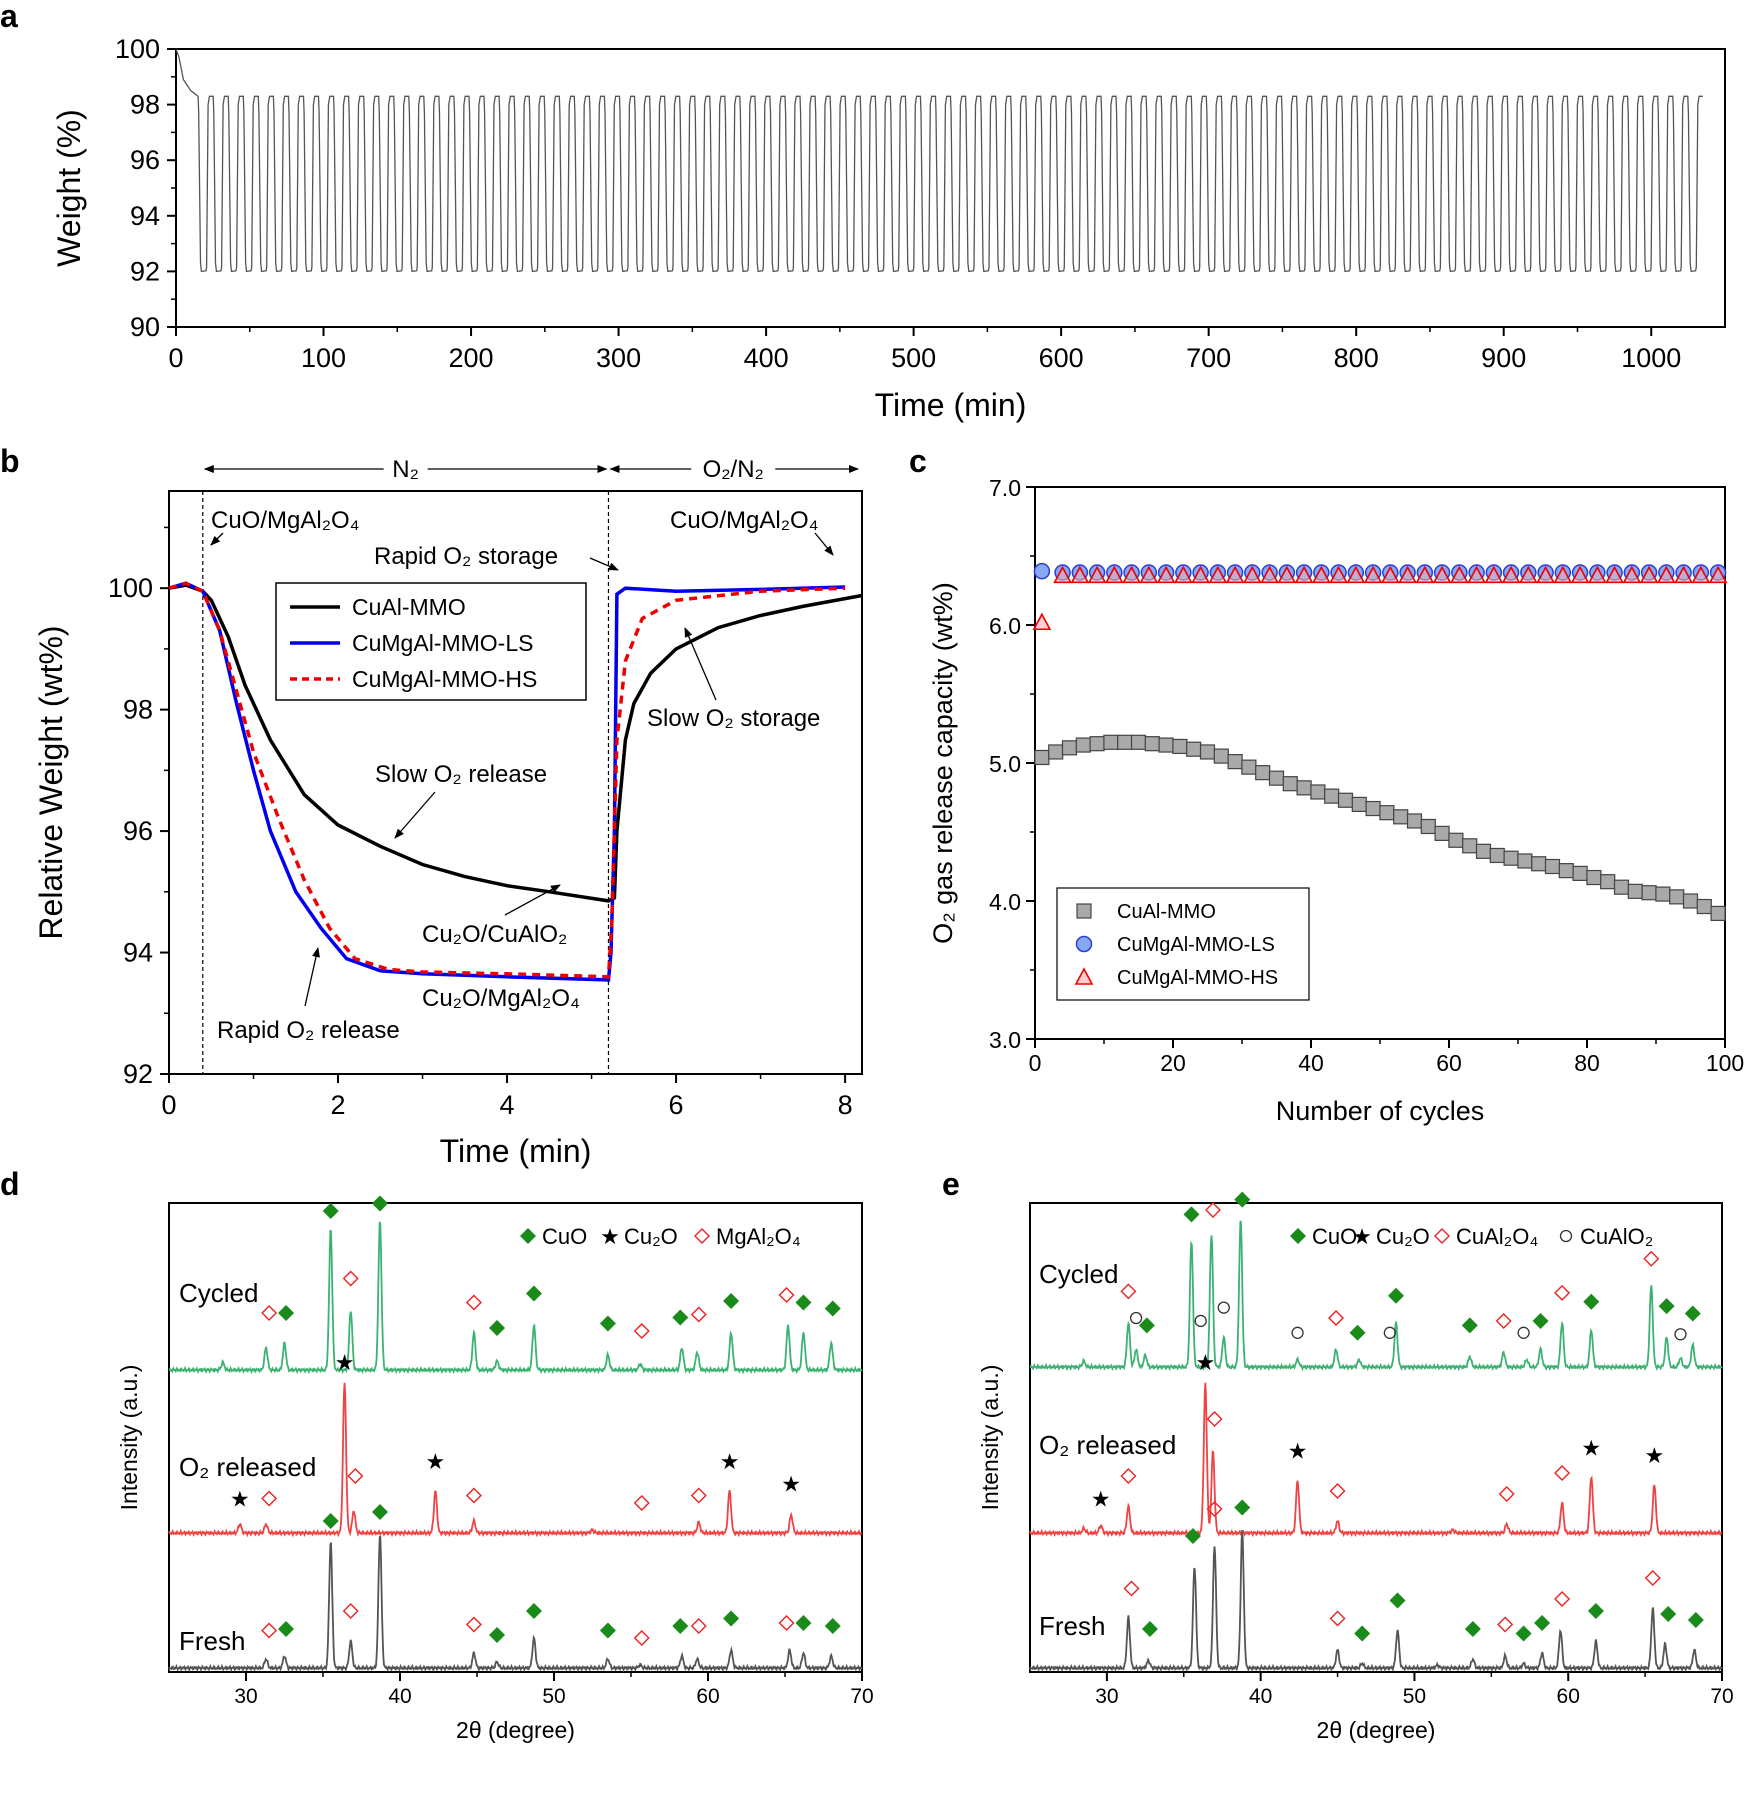 The image size is (1748, 1798). What do you see at coordinates (766, 358) in the screenshot?
I see `x-tick-label: 400` at bounding box center [766, 358].